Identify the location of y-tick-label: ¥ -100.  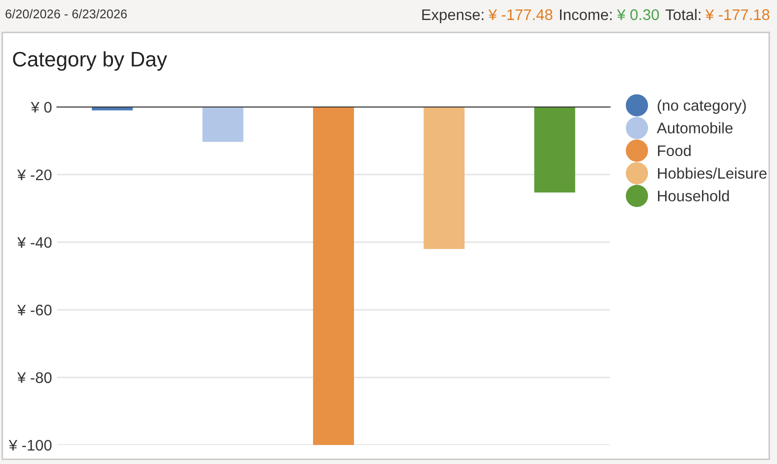
(30, 445).